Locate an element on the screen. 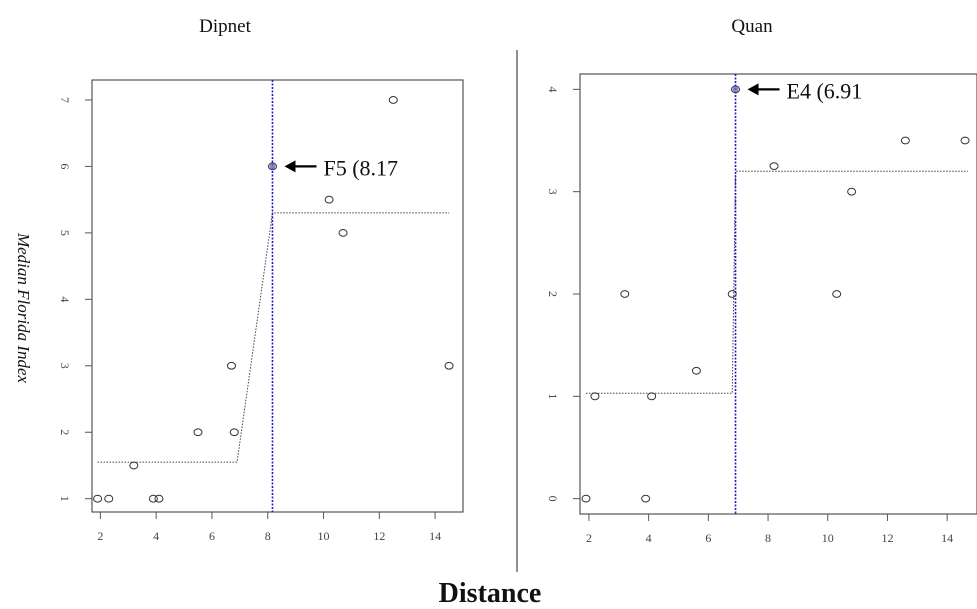 The width and height of the screenshot is (977, 609). panel-title-dipnet: Dipnet is located at coordinates (225, 26).